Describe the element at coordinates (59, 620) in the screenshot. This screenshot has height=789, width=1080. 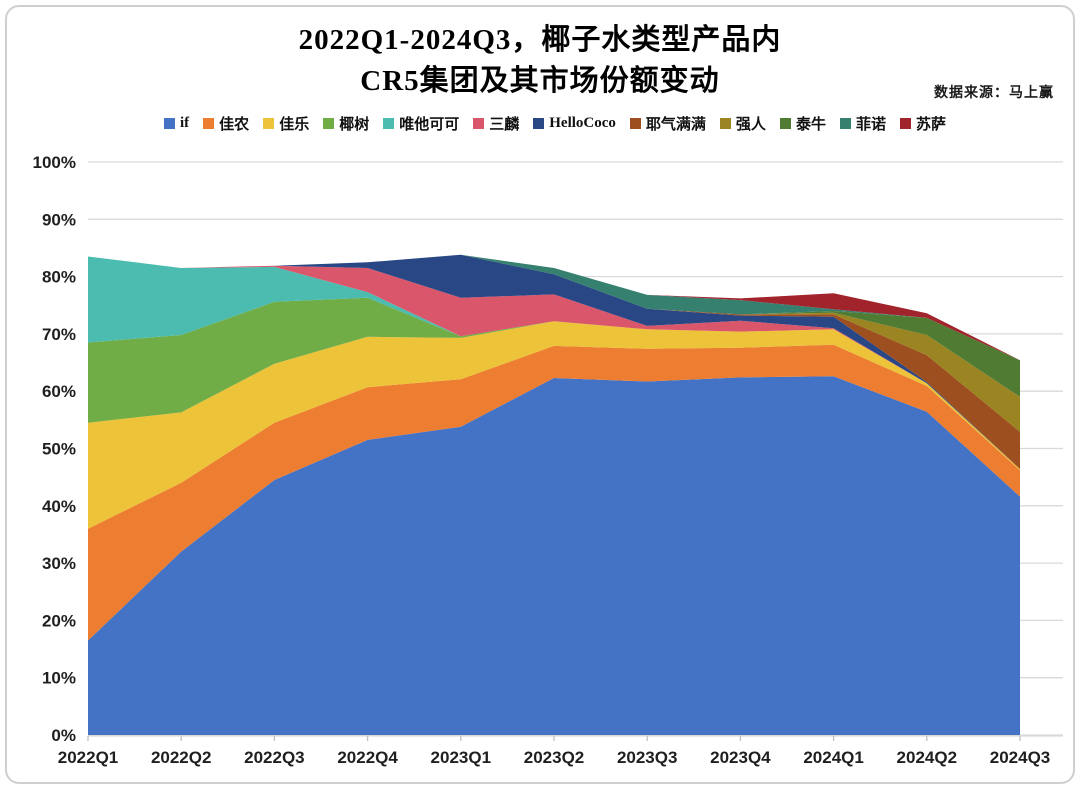
I see `y-tick-label-20%: 20%` at that location.